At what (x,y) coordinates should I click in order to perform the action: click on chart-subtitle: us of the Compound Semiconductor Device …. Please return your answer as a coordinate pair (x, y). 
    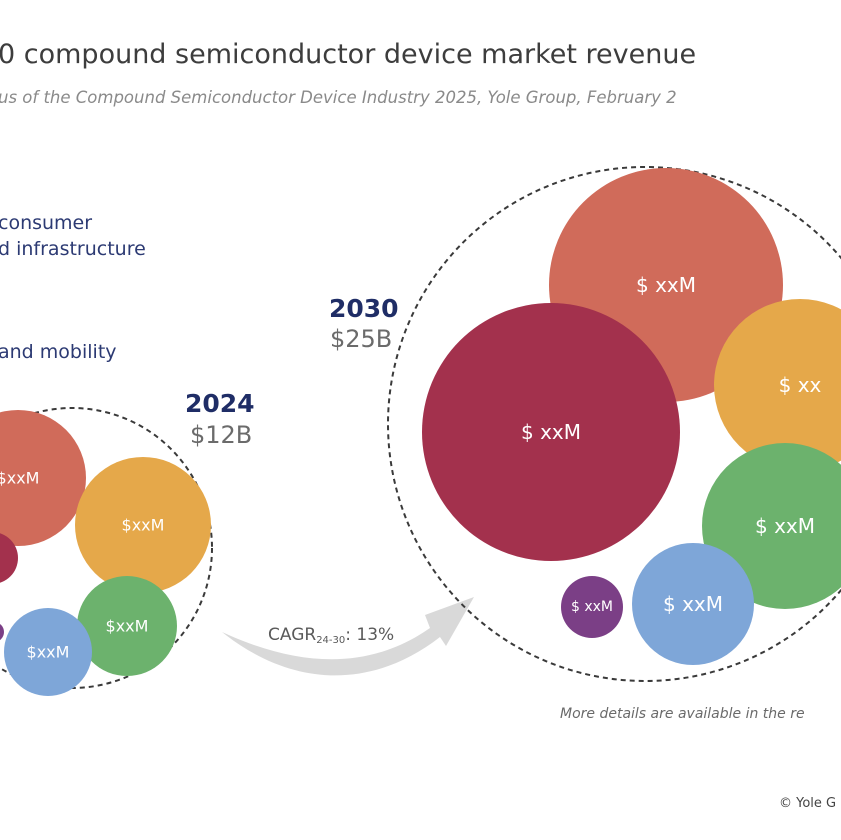
    Looking at the image, I should click on (338, 97).